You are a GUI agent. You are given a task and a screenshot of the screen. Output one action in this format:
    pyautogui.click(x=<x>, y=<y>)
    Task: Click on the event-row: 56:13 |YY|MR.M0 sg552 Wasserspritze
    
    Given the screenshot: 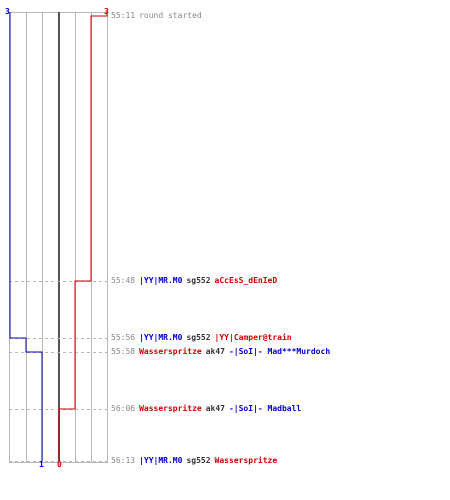 What is the action you would take?
    pyautogui.click(x=196, y=461)
    